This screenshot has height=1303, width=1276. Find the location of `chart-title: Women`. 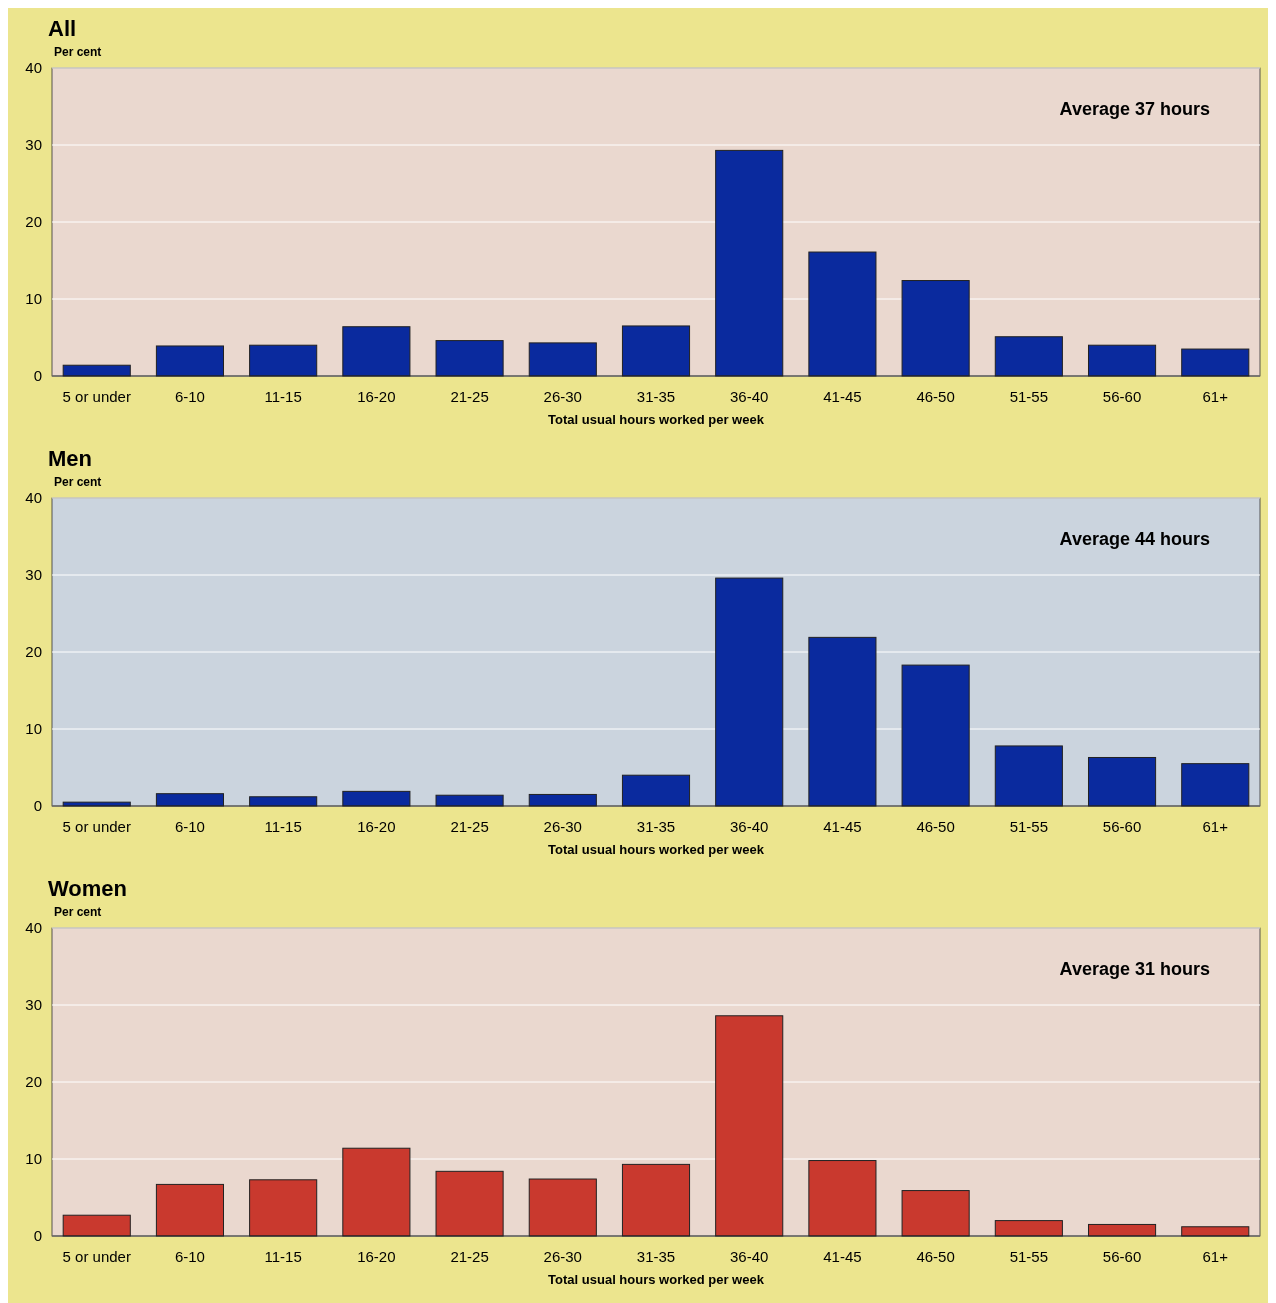

chart-title: Women is located at coordinates (88, 888).